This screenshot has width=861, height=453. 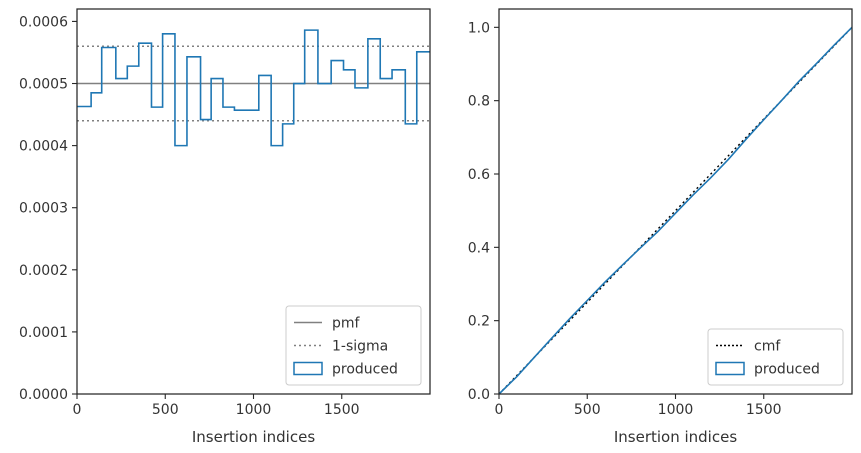 What do you see at coordinates (676, 410) in the screenshot?
I see `chart-2-x-tick-label: 1000` at bounding box center [676, 410].